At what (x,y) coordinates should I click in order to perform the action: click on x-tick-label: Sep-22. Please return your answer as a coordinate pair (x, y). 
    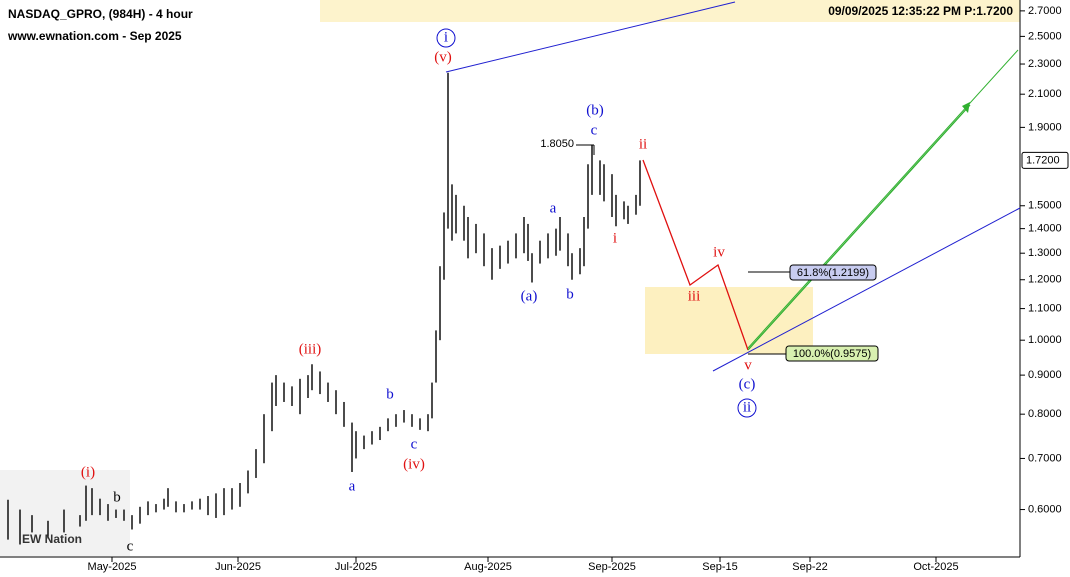
    Looking at the image, I should click on (809, 567).